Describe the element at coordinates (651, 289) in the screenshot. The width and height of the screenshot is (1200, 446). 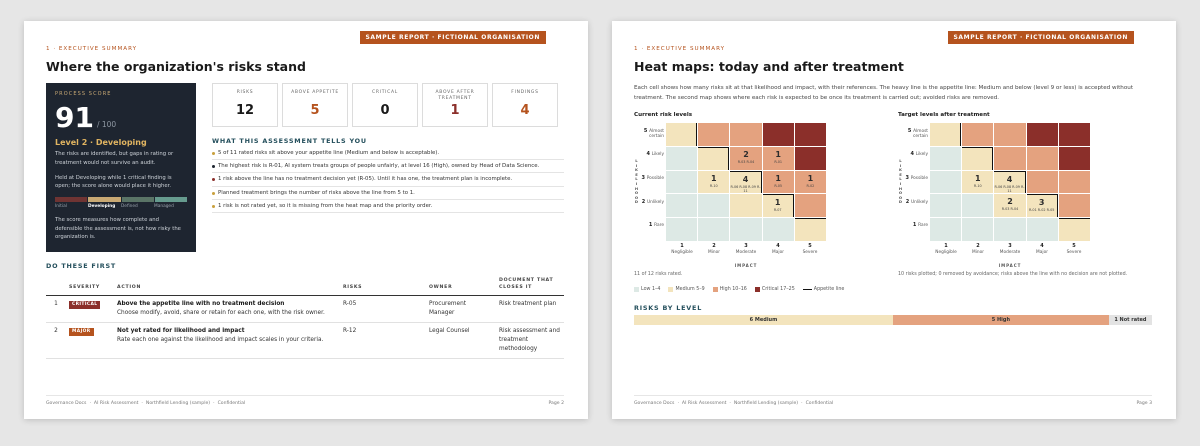
I see `legend-label: Low 1–4` at that location.